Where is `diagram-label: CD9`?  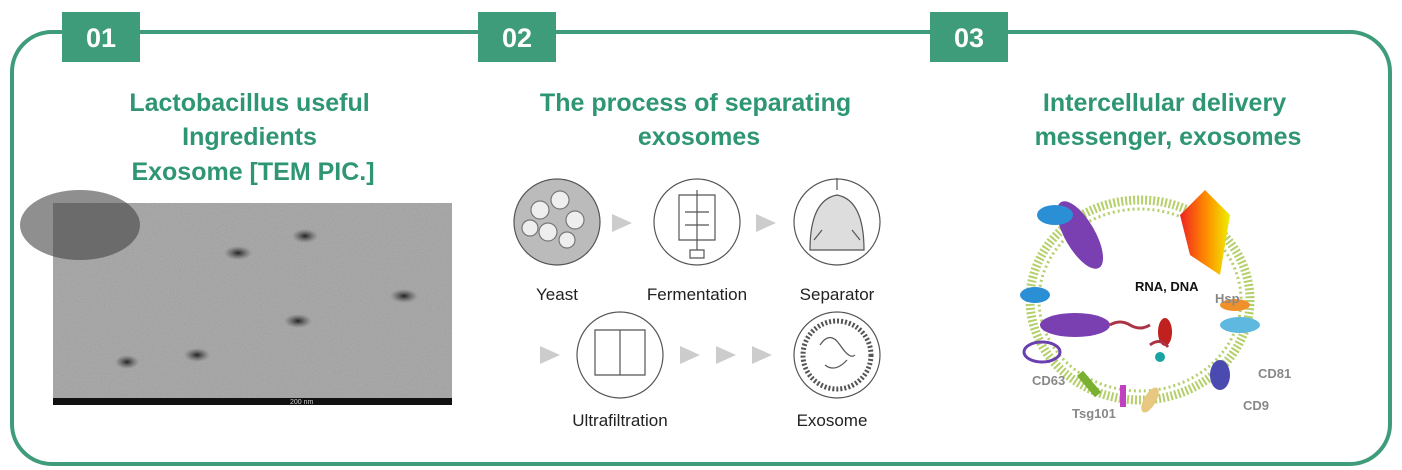 diagram-label: CD9 is located at coordinates (1256, 405).